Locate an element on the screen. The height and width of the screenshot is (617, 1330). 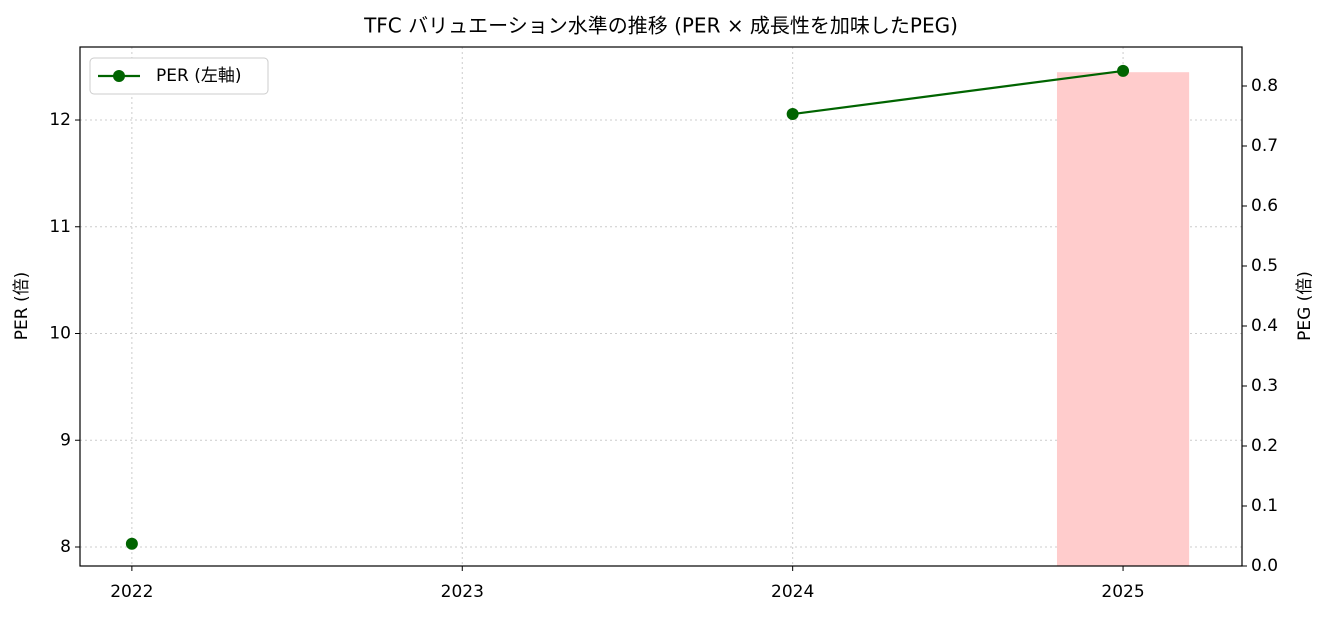
legend-box is located at coordinates (179, 76).